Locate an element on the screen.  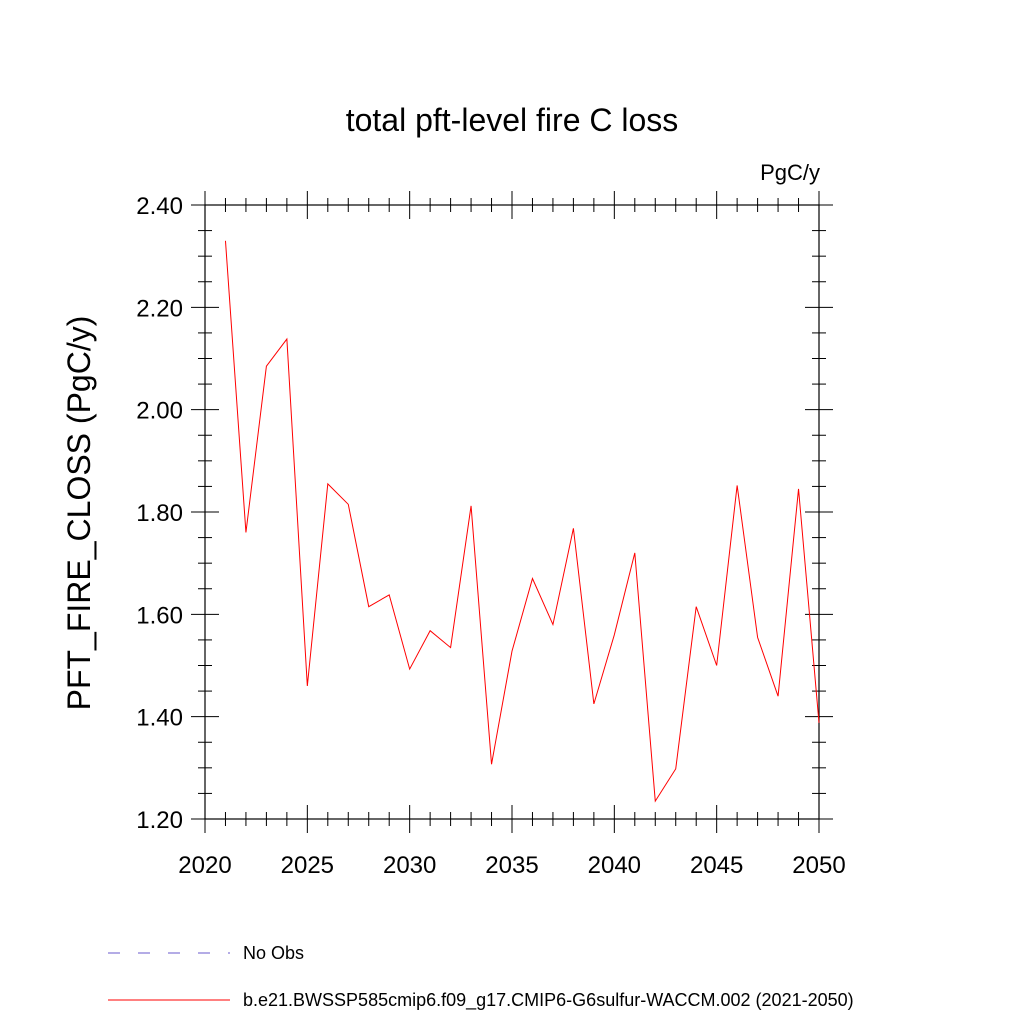
y-axis-label: PFT_FIRE_CLOSS (PgC/y) is located at coordinates (79, 513).